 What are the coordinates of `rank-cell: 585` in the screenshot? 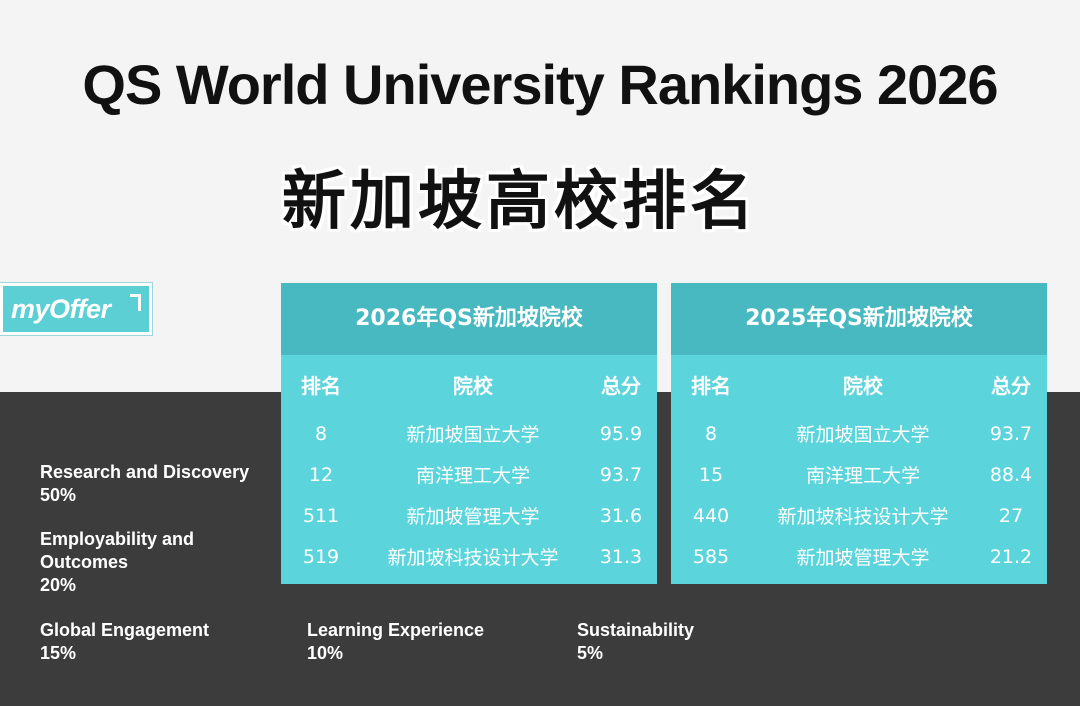 It's located at (711, 556).